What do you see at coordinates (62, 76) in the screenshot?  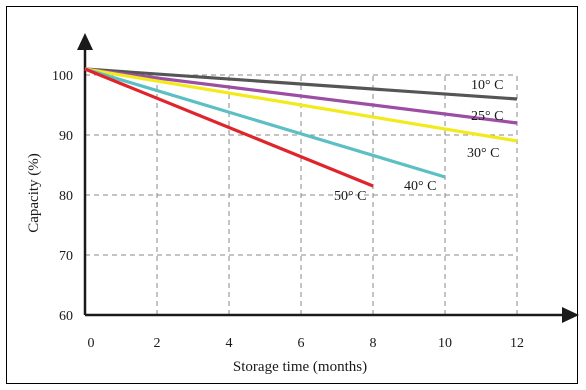 I see `y-tick-label: 100` at bounding box center [62, 76].